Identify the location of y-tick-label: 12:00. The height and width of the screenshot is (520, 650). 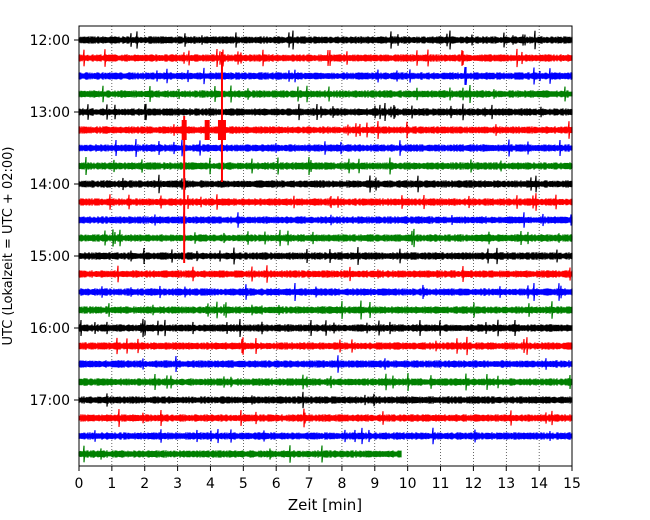
(50, 41).